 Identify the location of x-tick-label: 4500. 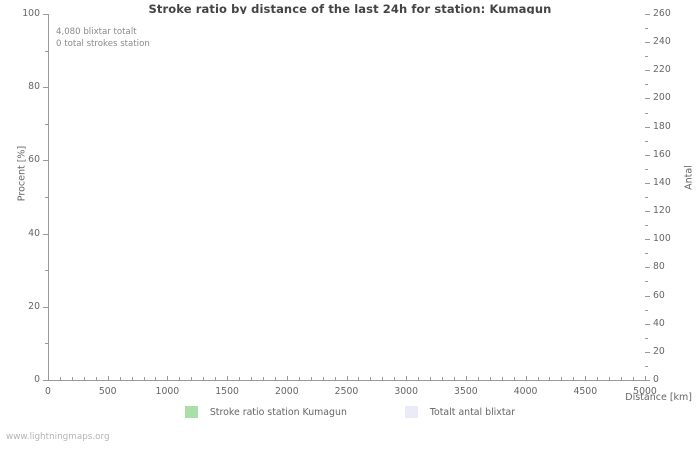
(585, 391).